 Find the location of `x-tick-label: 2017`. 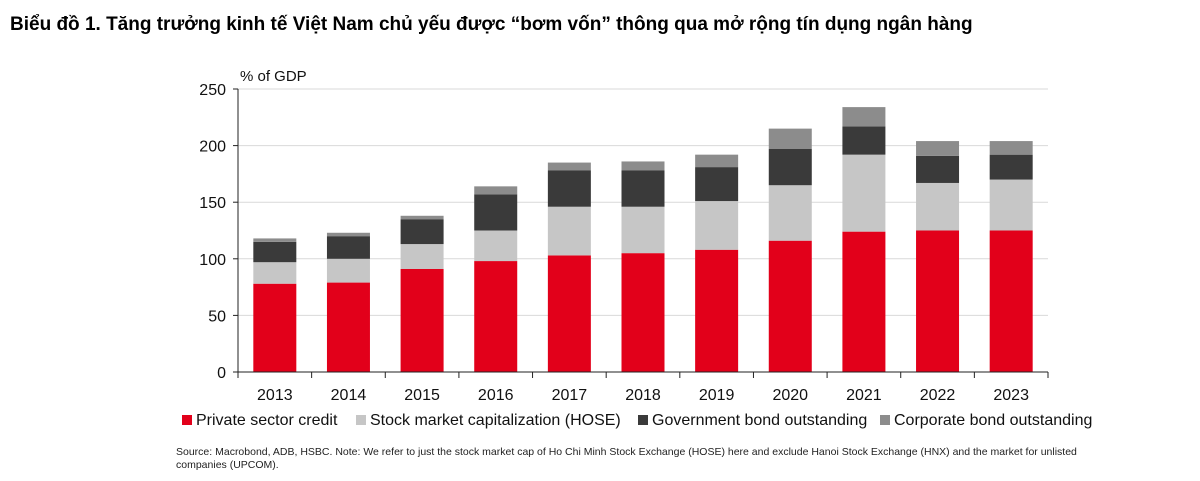

x-tick-label: 2017 is located at coordinates (570, 395).